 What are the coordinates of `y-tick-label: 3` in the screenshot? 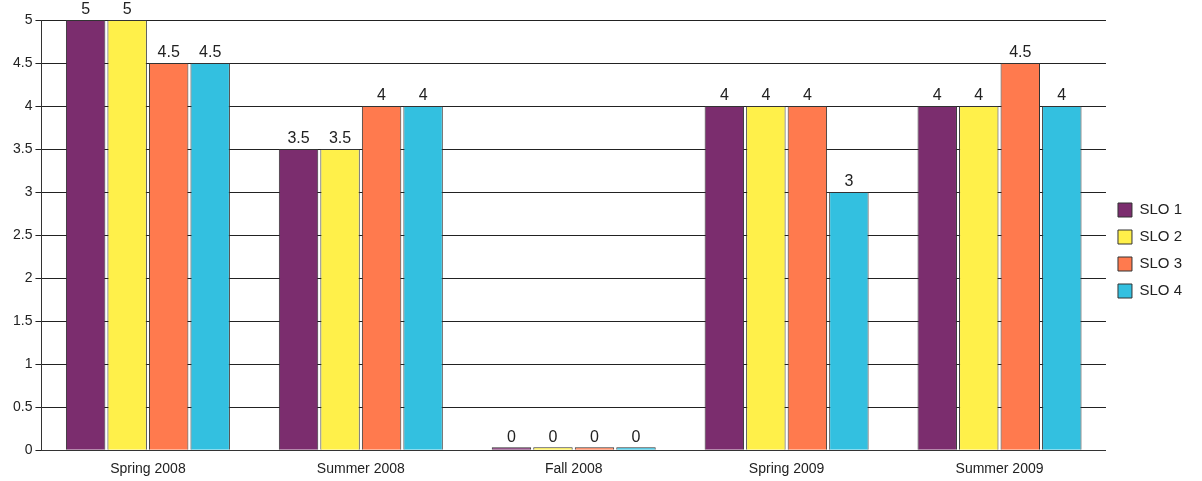 It's located at (28, 190).